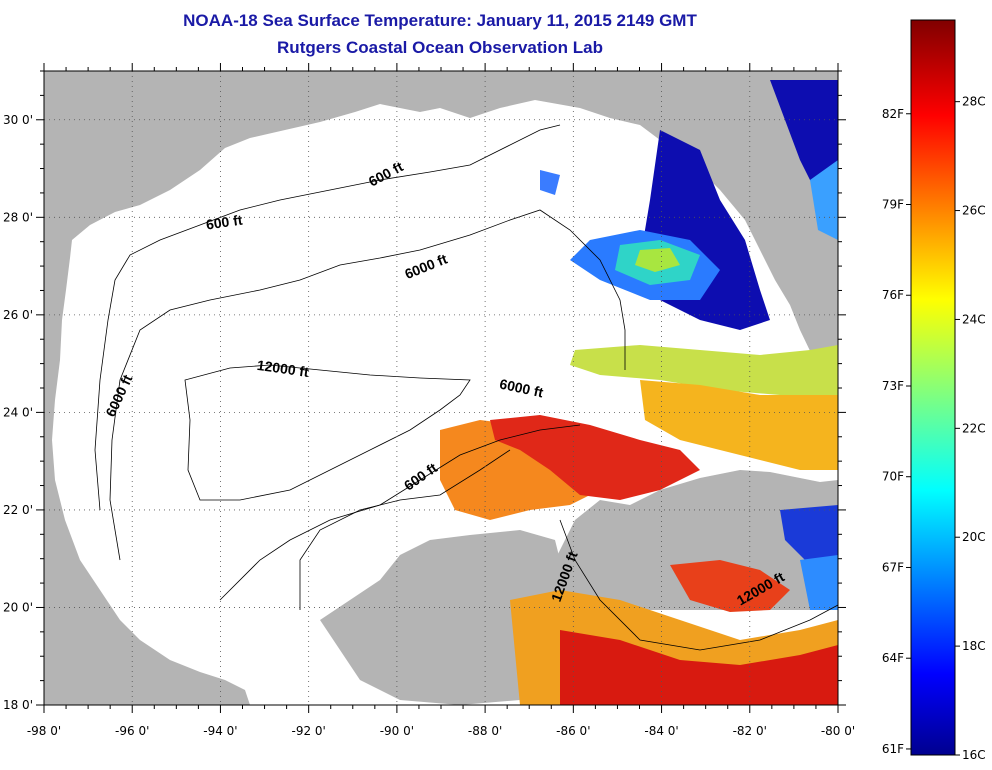 The width and height of the screenshot is (992, 770). Describe the element at coordinates (18, 510) in the screenshot. I see `y-tick-label: 22 0'` at that location.